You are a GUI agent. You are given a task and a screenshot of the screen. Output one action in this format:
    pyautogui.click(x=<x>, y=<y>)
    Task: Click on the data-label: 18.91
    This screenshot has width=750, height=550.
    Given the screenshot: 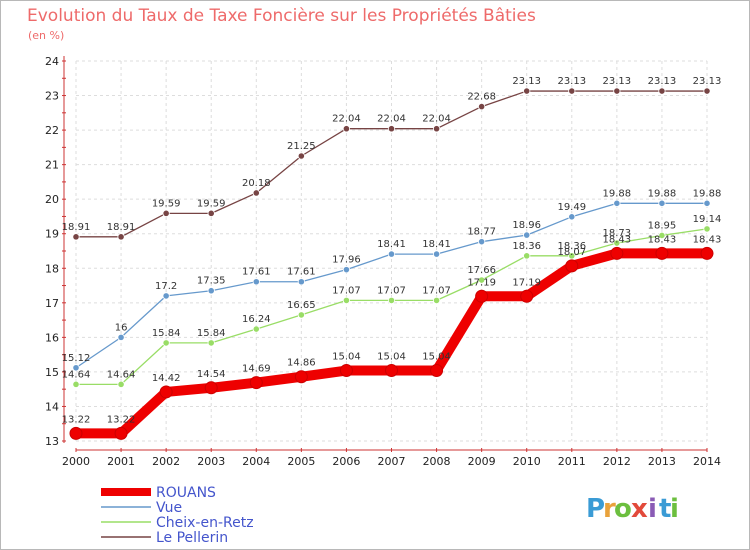 What is the action you would take?
    pyautogui.click(x=121, y=227)
    